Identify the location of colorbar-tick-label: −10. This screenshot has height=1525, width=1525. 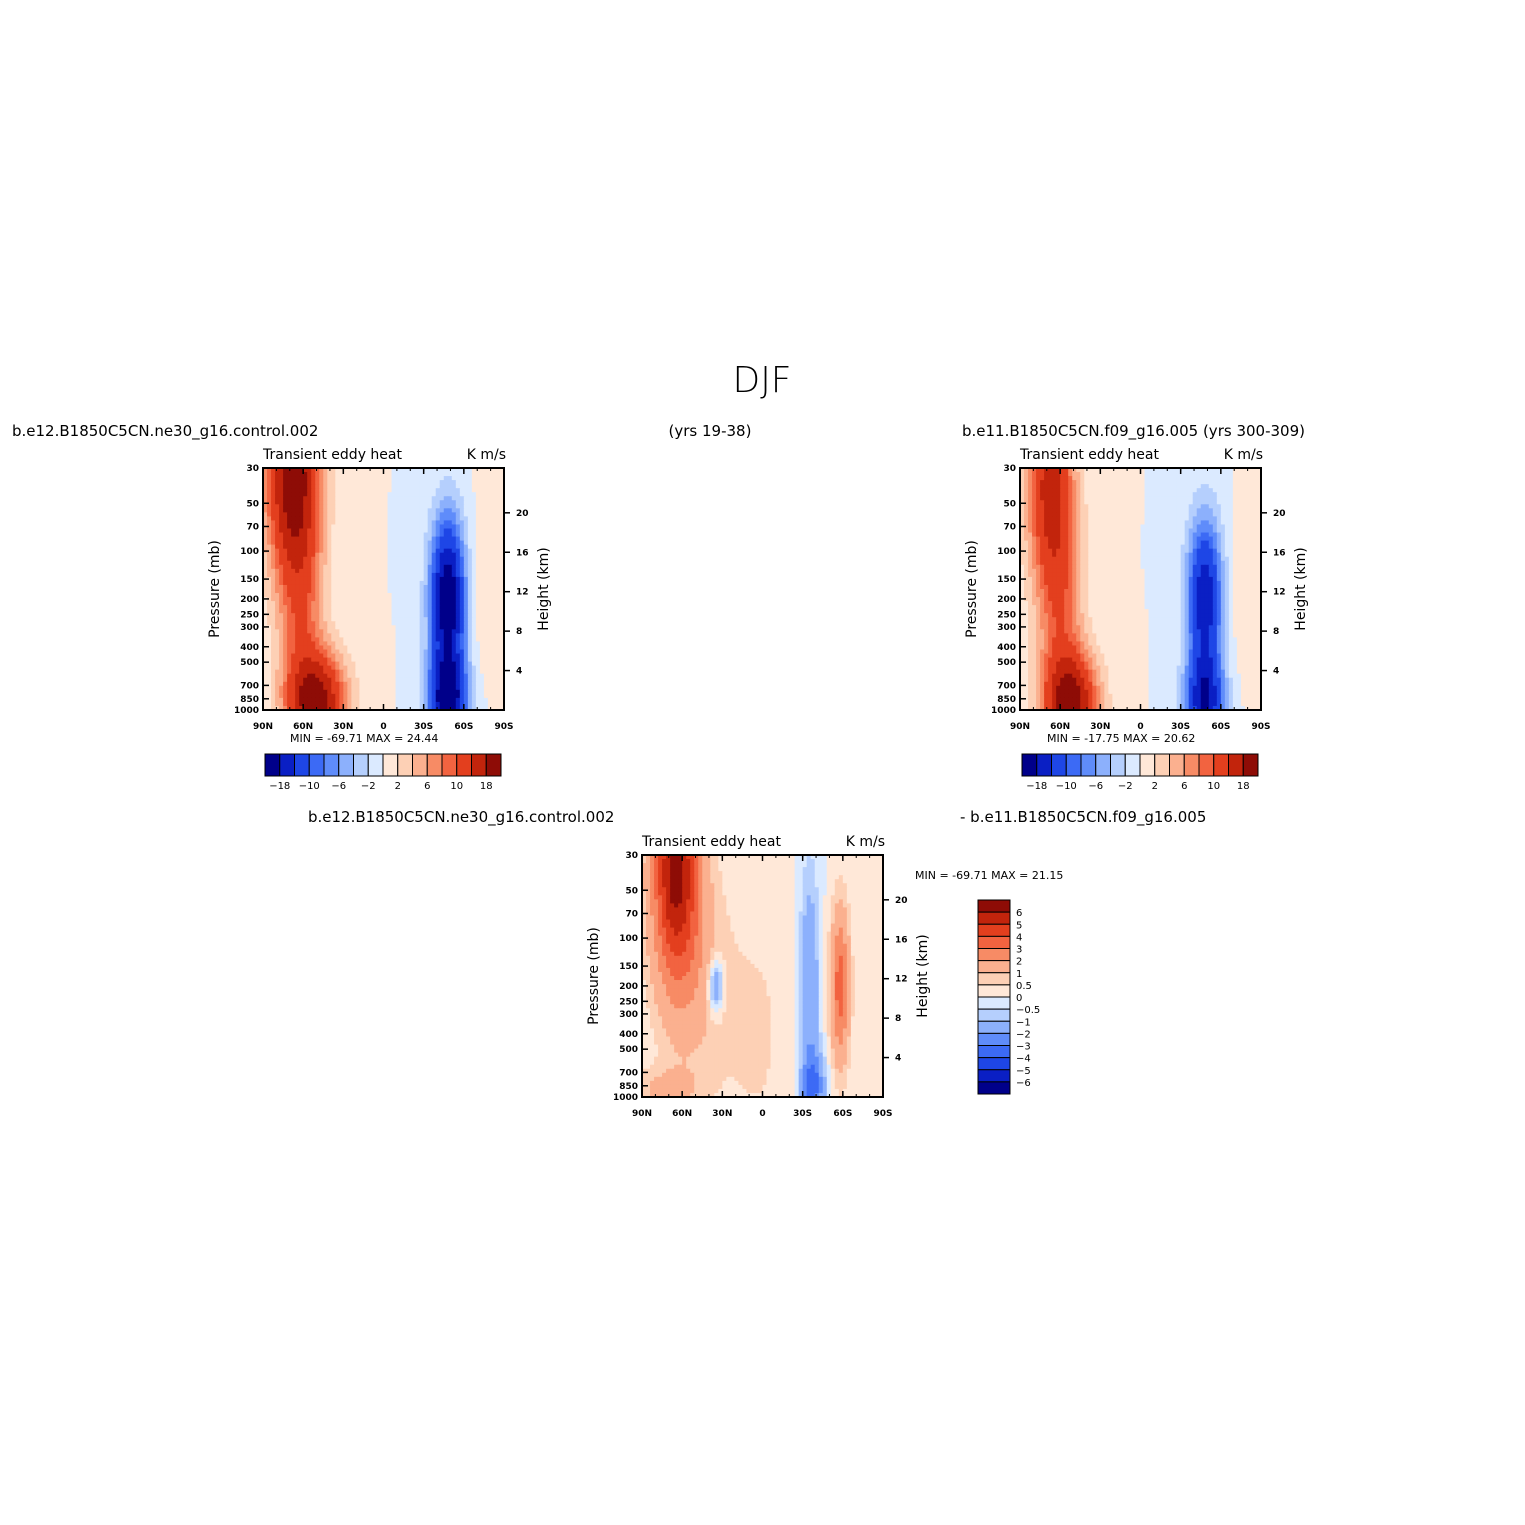
(309, 786).